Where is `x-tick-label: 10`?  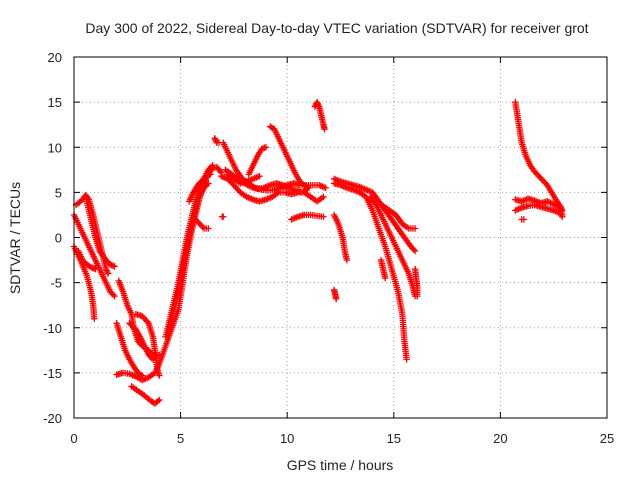 x-tick-label: 10 is located at coordinates (287, 438).